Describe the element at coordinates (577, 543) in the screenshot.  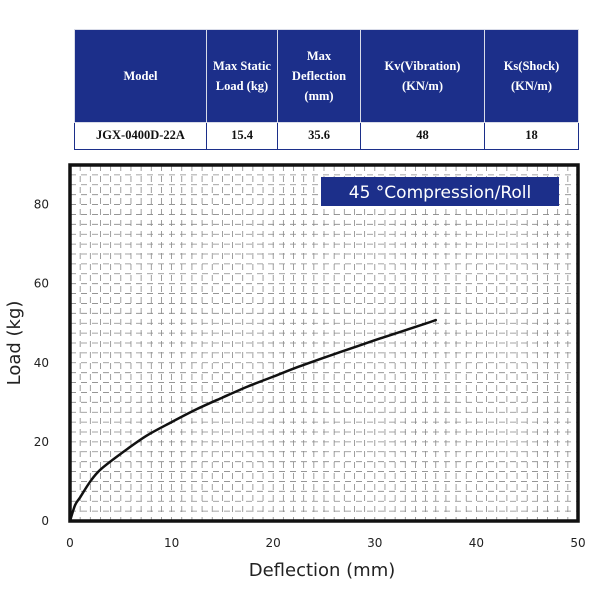
I see `x-tick-label: 50` at that location.